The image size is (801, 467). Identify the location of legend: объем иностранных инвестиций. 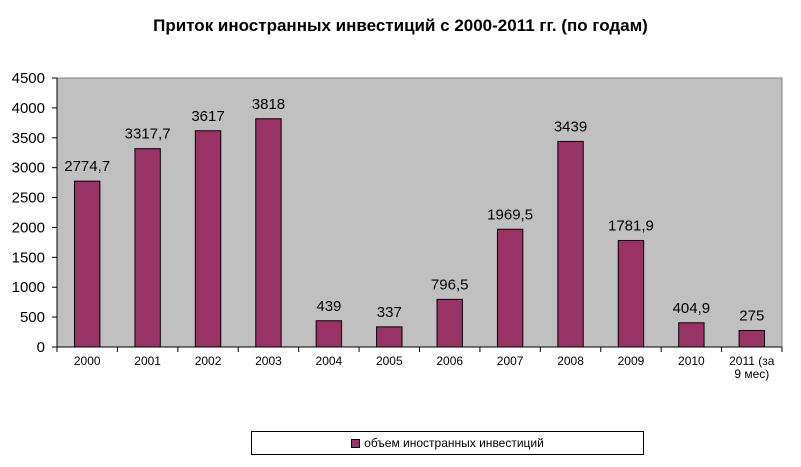
(447, 443).